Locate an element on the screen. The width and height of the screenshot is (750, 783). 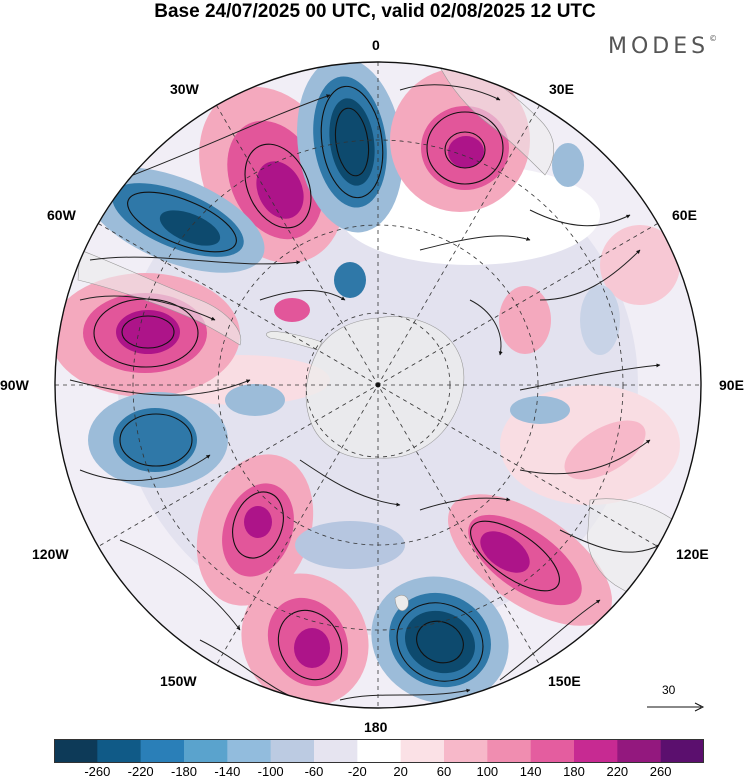
lon-label-30e: 30E is located at coordinates (561, 89).